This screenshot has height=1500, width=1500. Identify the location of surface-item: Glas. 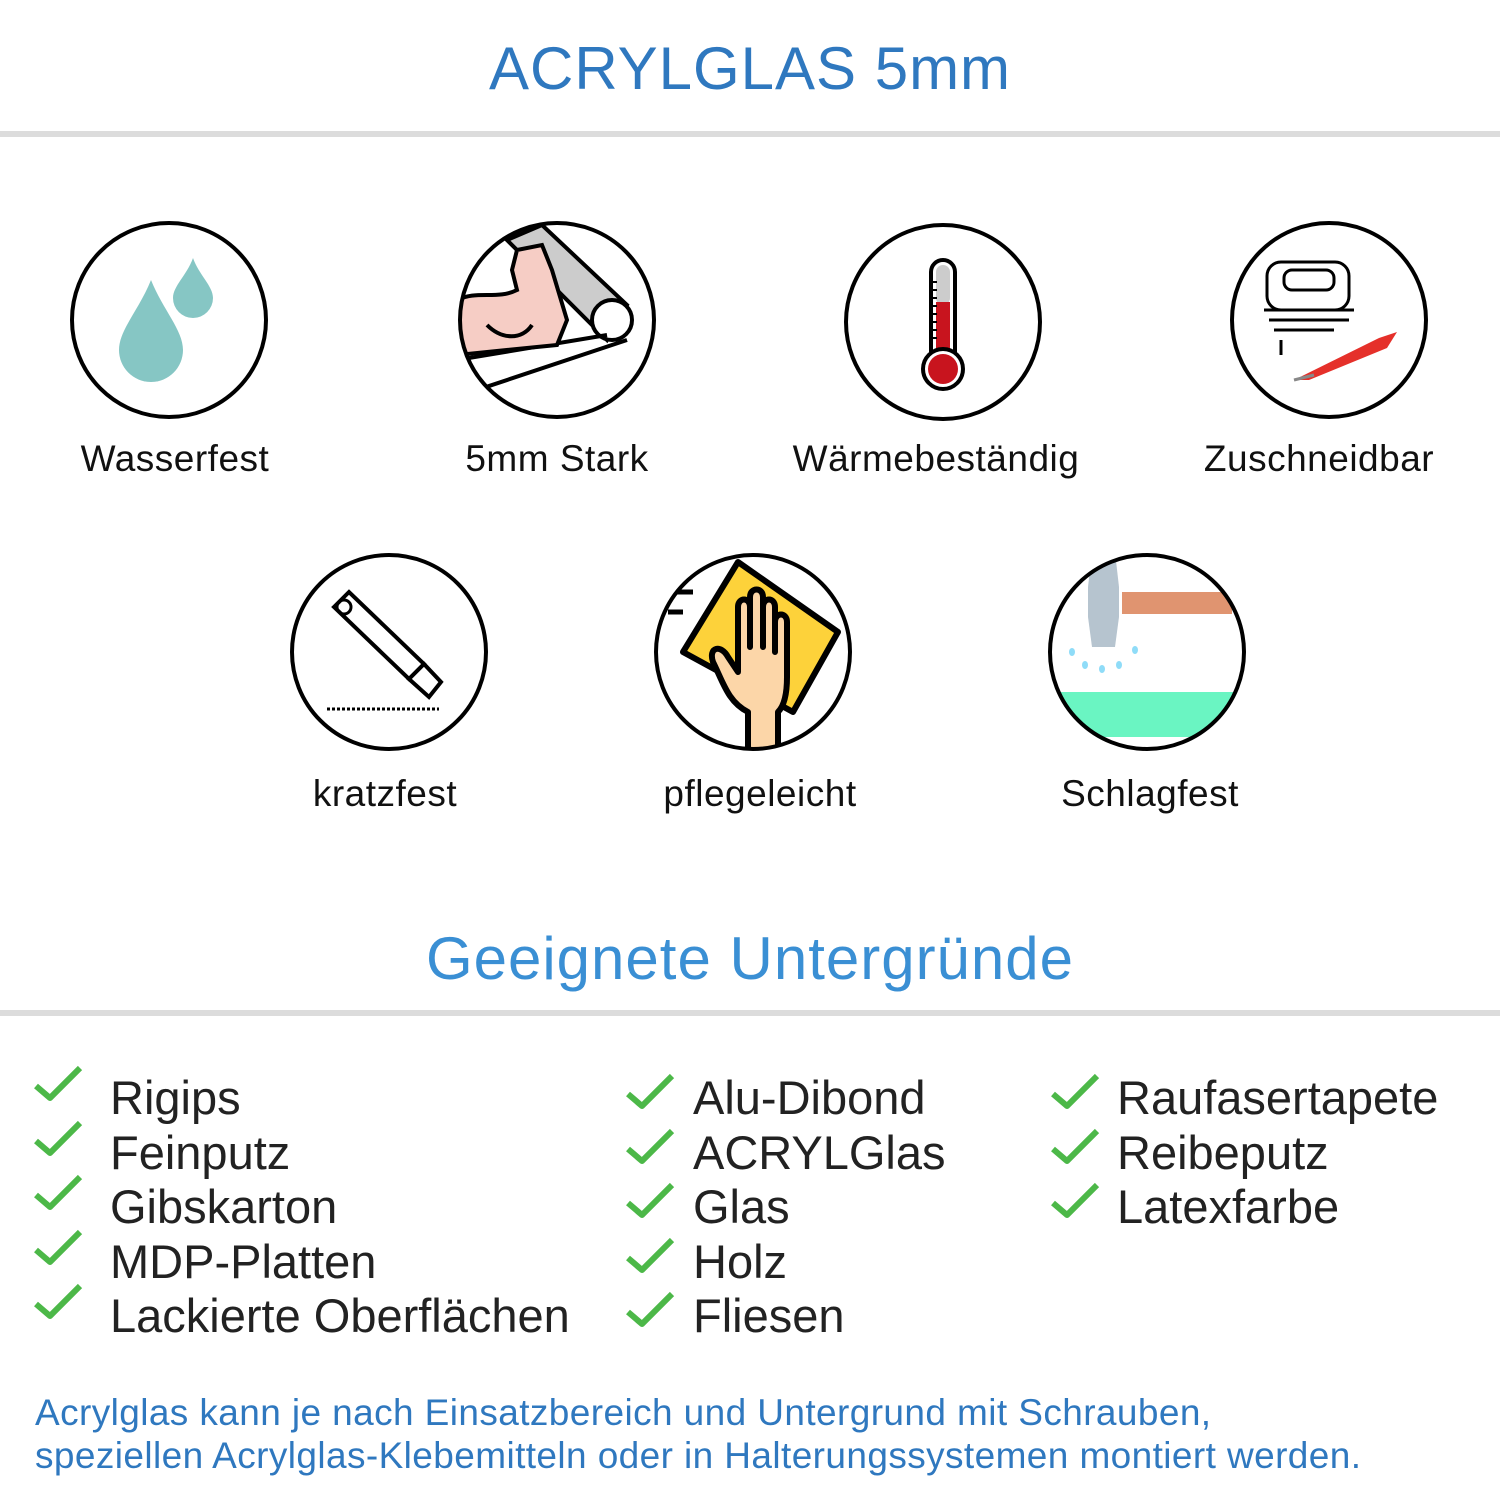
(741, 1206).